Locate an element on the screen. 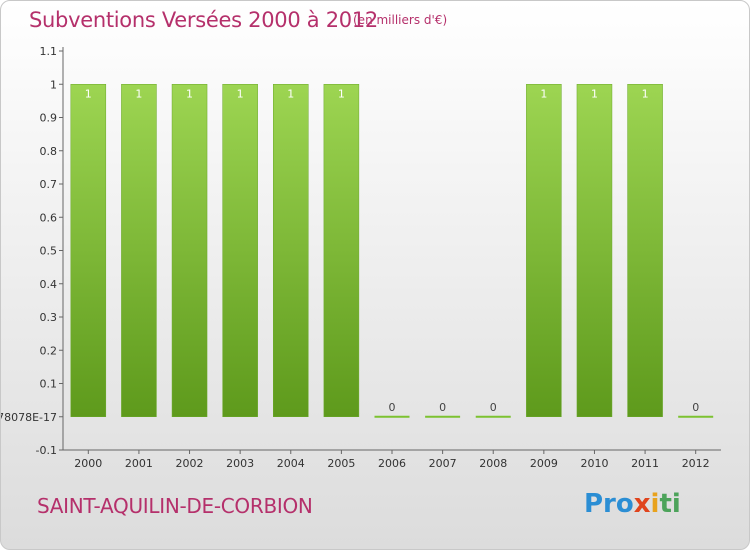  x-tick-label: 2012 is located at coordinates (696, 463).